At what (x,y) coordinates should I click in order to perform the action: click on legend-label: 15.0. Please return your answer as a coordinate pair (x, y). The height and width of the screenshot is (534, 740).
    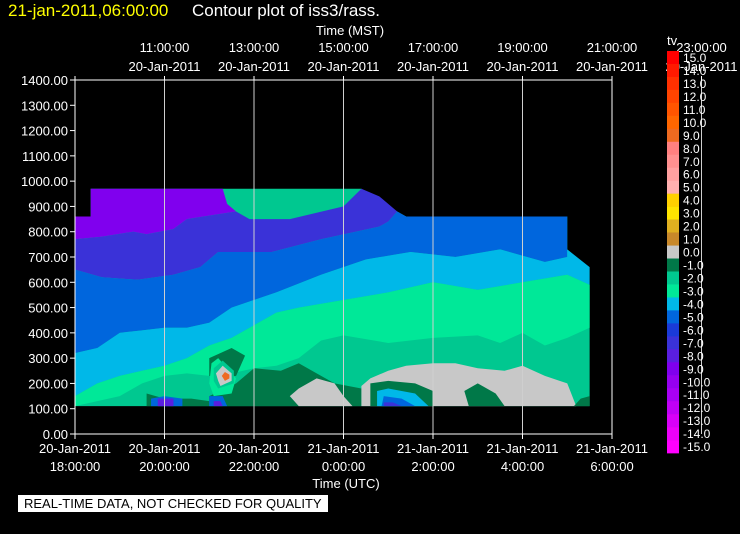
    Looking at the image, I should click on (695, 58).